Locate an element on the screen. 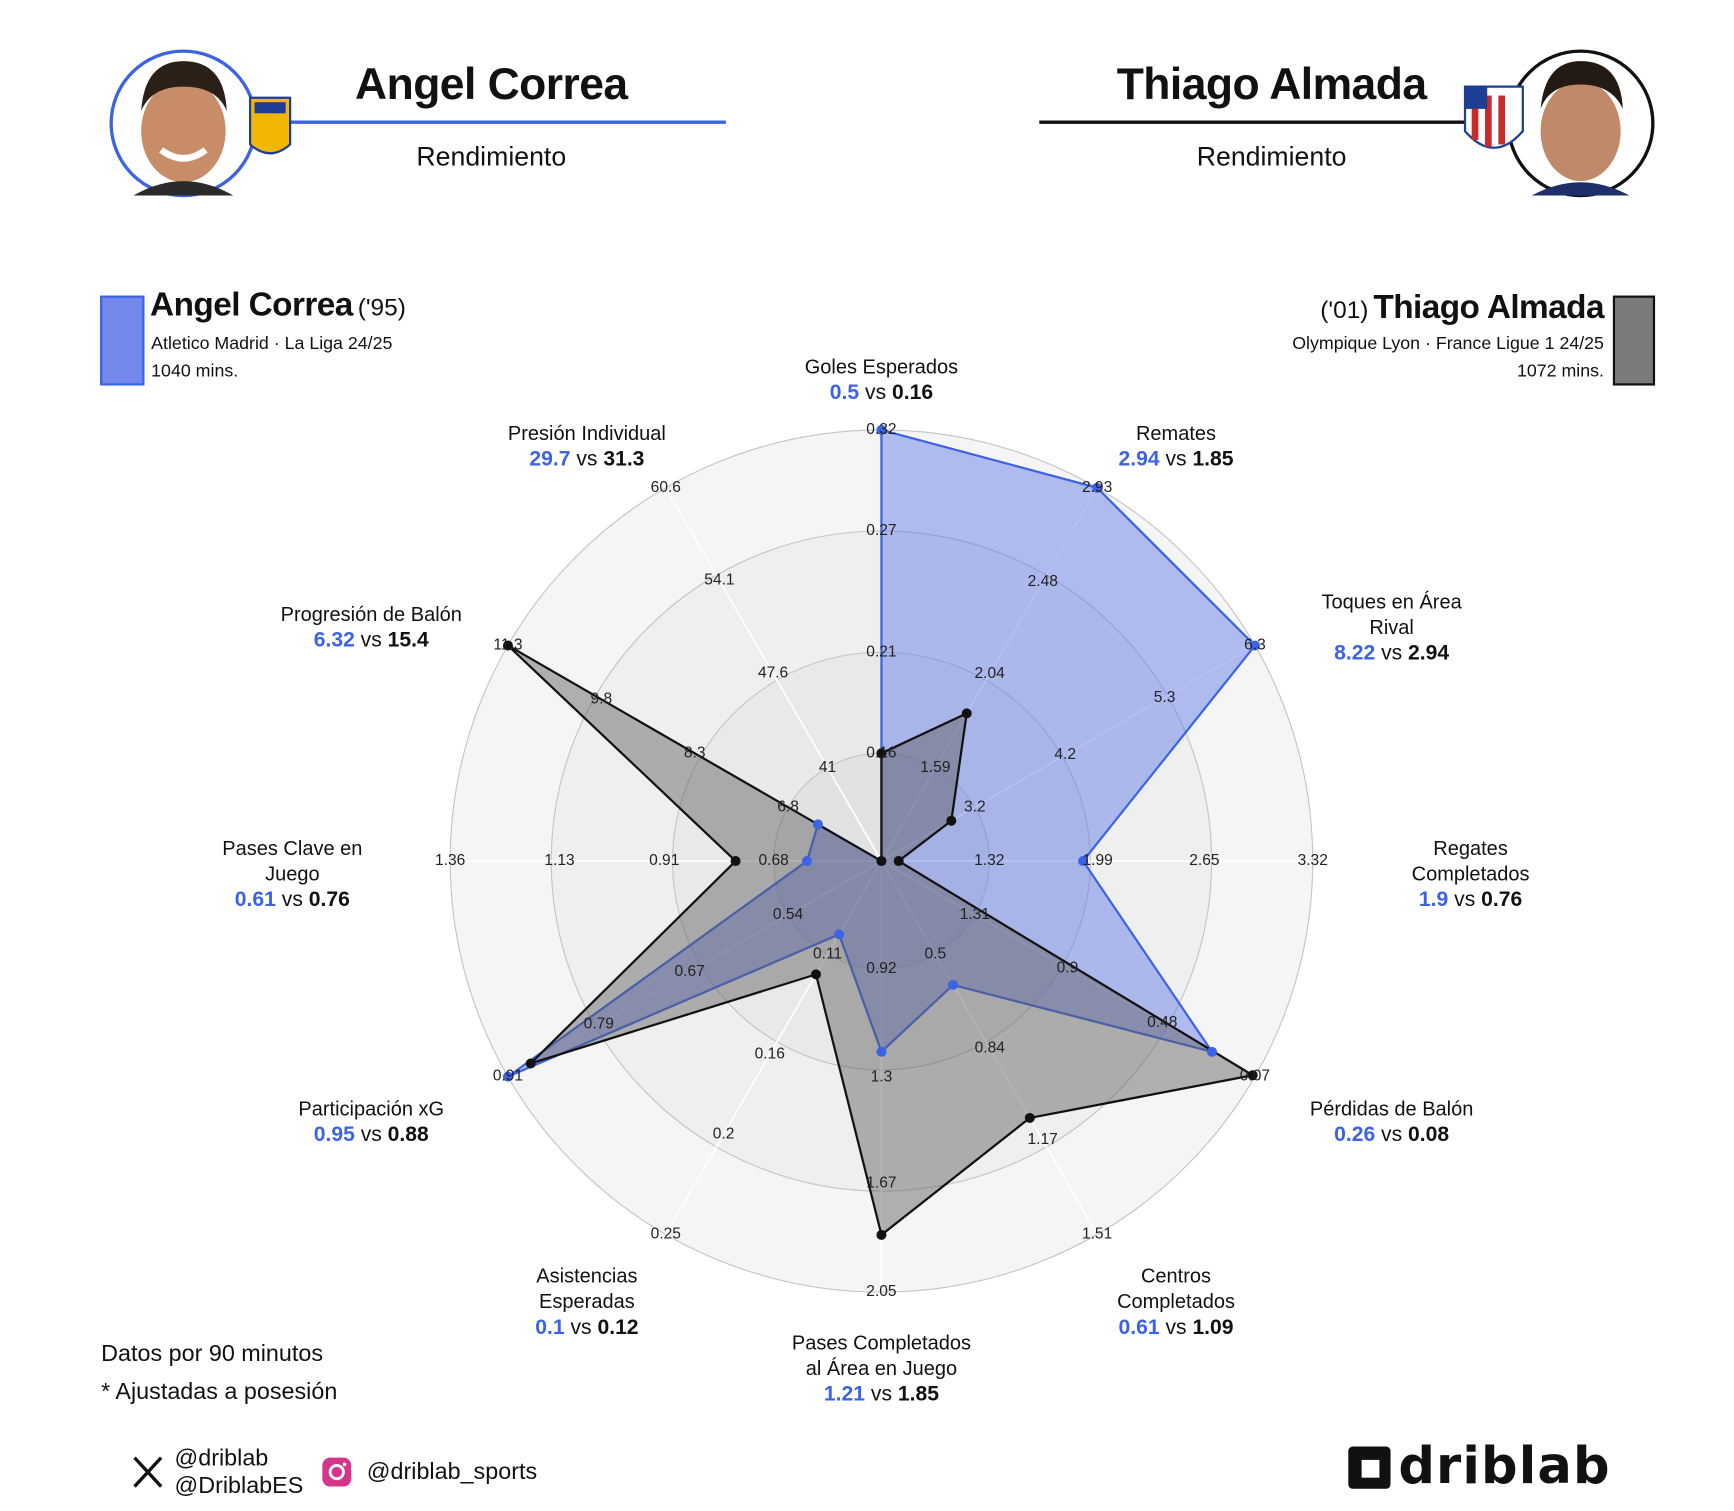 The width and height of the screenshot is (1734, 1511). tick-label: 1.67 is located at coordinates (881, 1183).